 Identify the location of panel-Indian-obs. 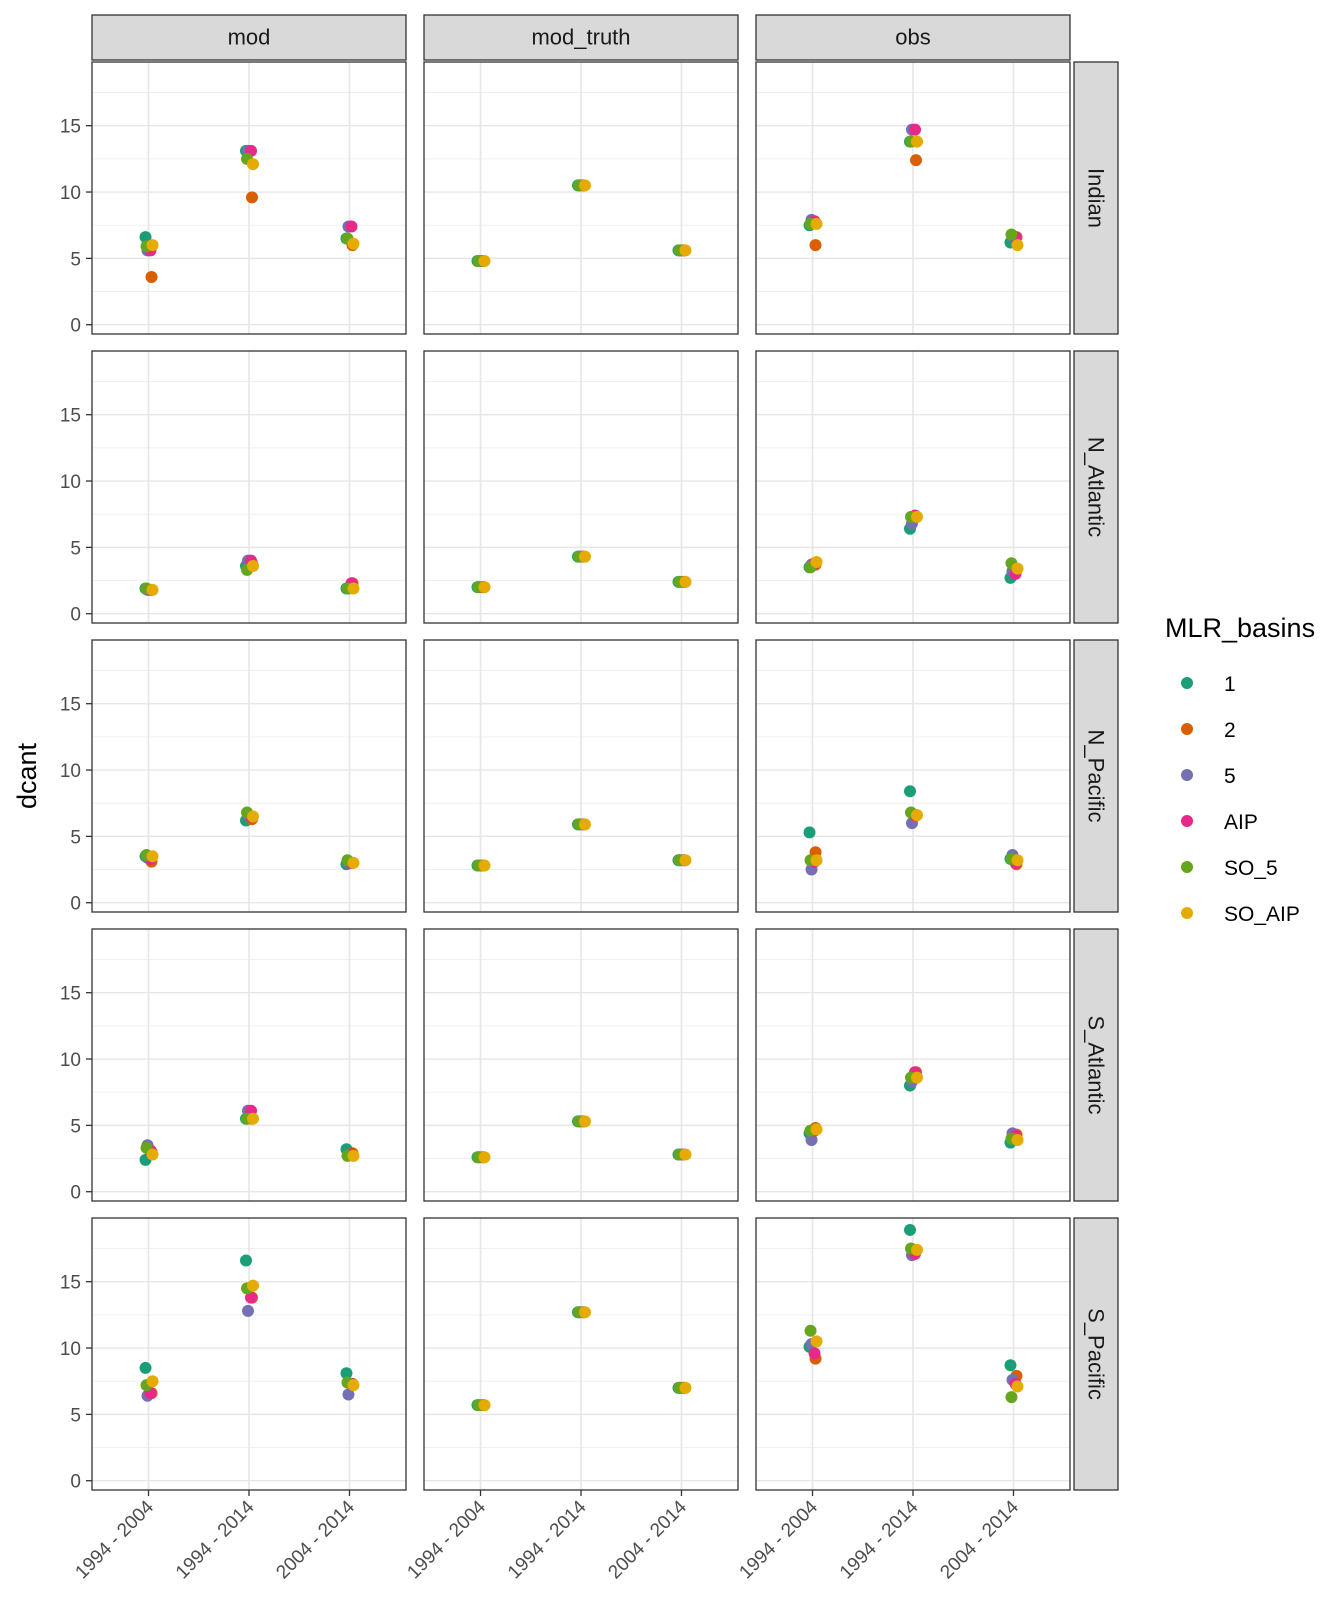
(913, 198).